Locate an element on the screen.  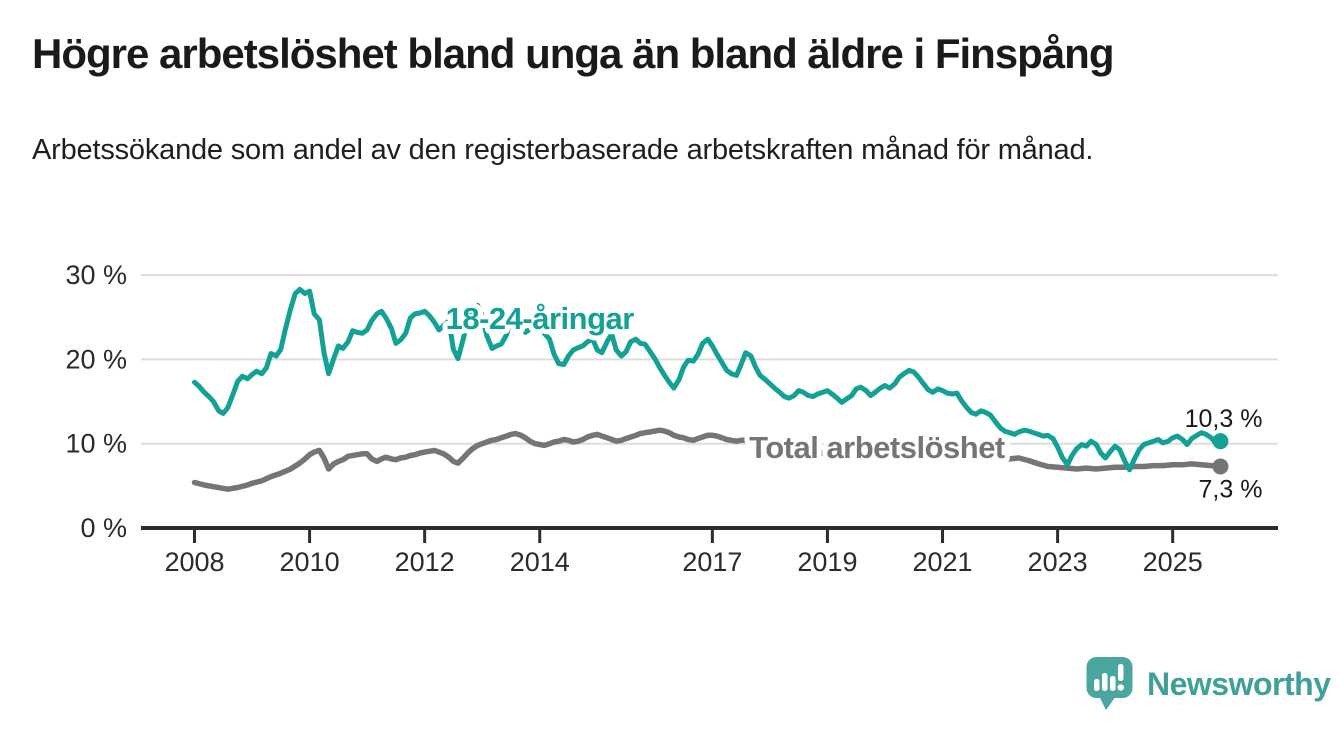
x-tick-label: 2023 is located at coordinates (1058, 562).